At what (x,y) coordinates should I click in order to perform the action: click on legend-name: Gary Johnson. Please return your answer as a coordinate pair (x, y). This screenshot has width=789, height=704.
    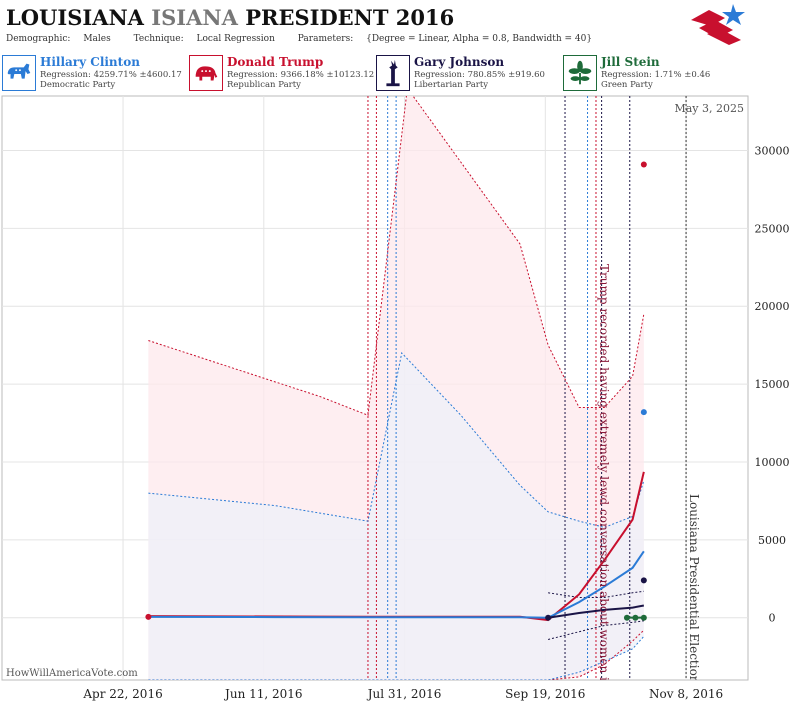
    Looking at the image, I should click on (459, 62).